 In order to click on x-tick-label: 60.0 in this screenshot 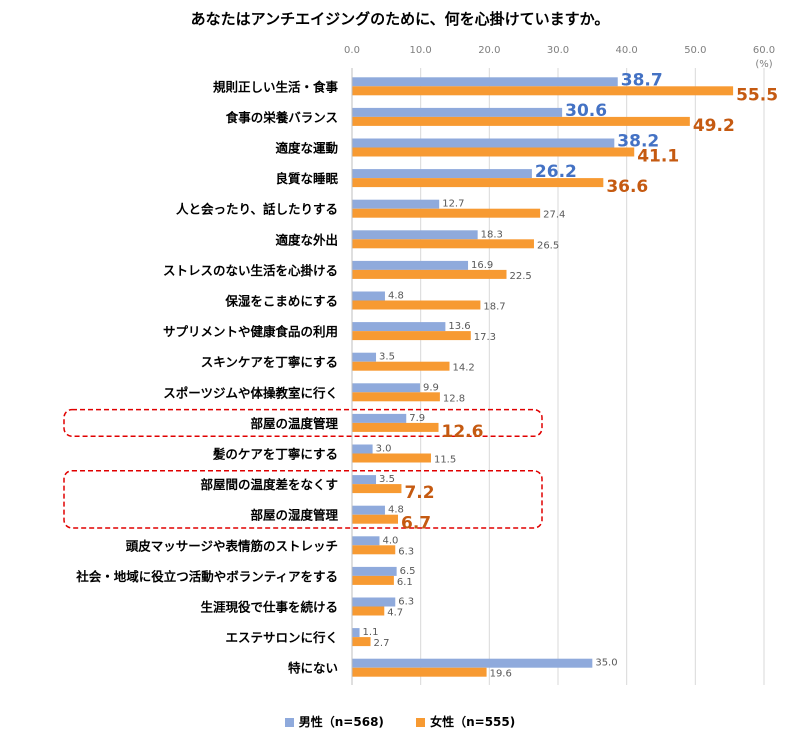, I will do `click(764, 50)`.